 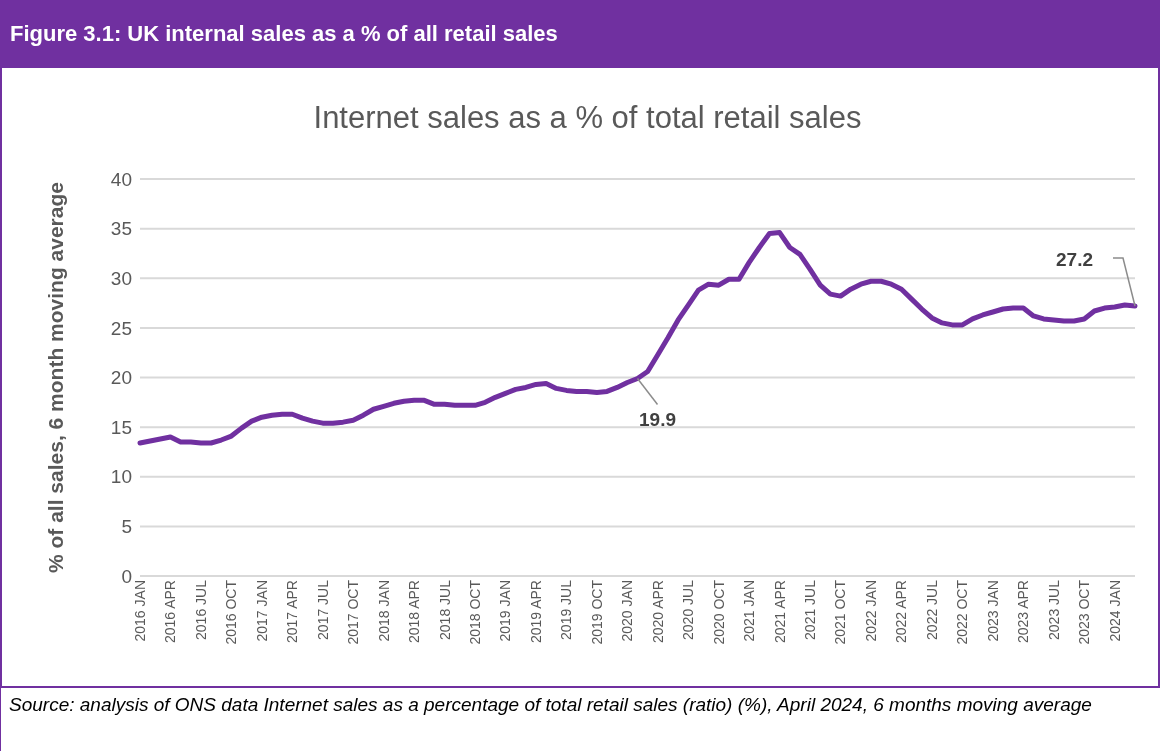 I want to click on y-tick-label: 40, so click(x=121, y=179).